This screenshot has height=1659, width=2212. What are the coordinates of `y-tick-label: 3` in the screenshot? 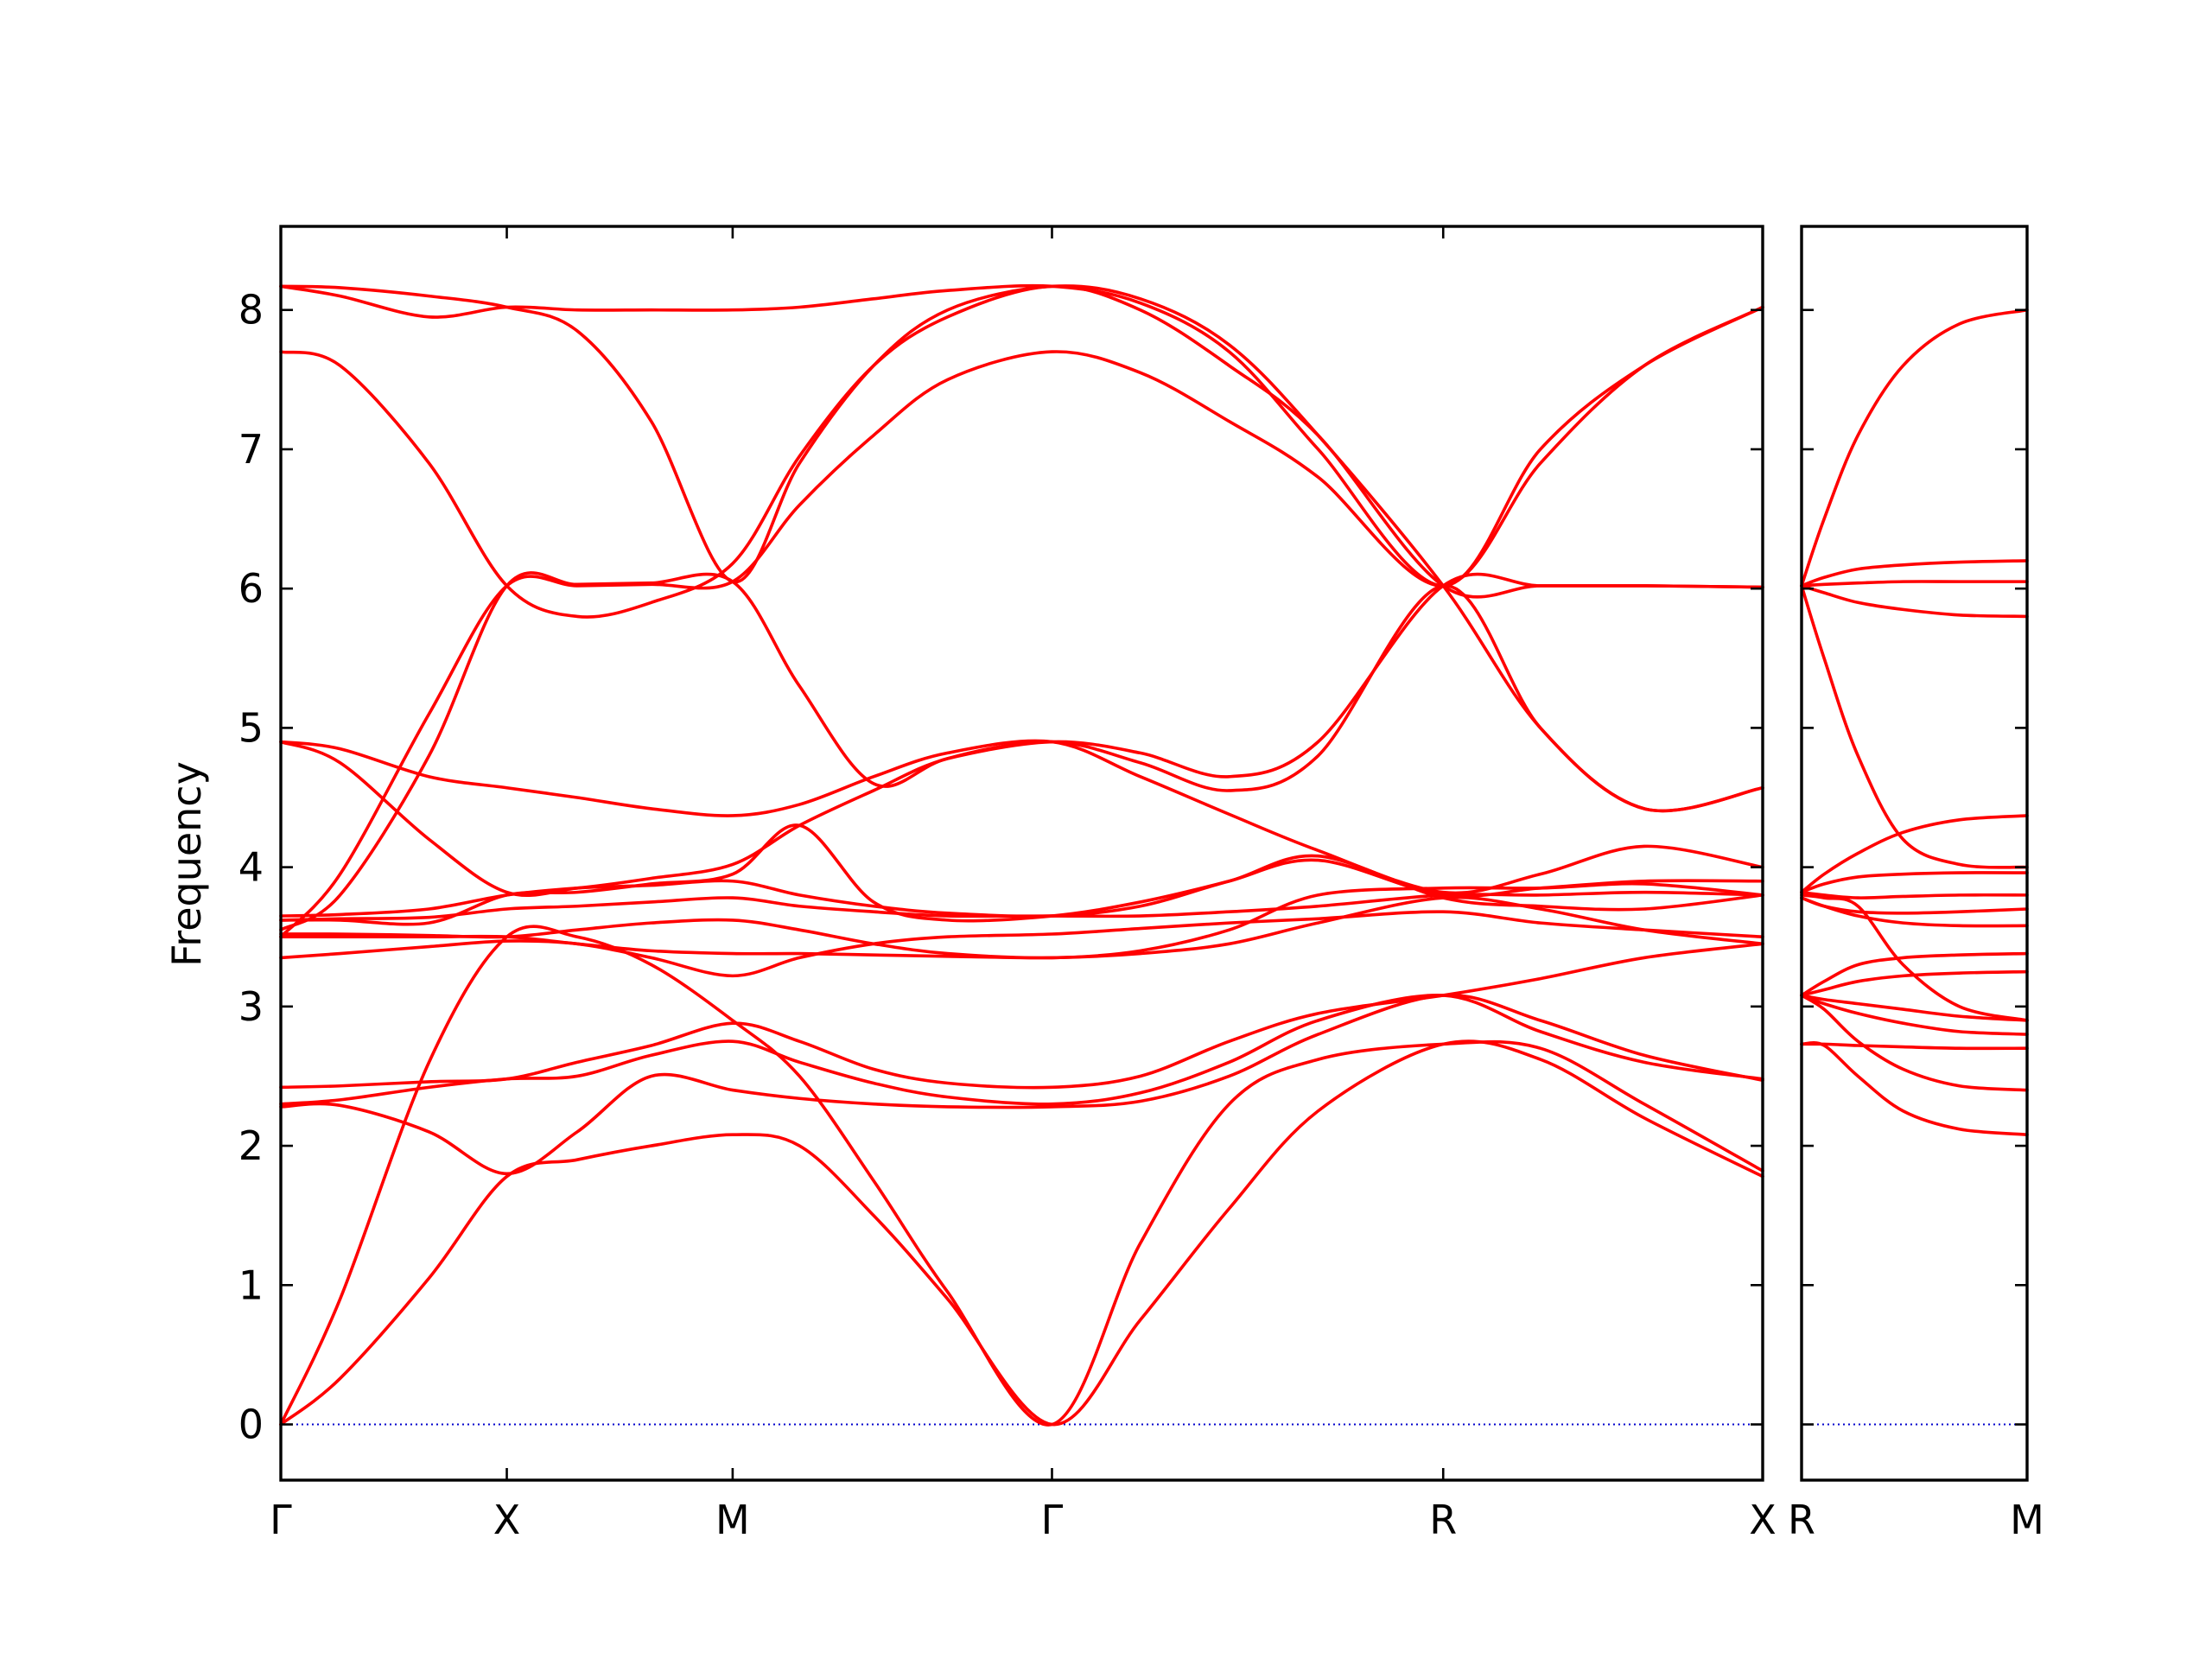 It's located at (251, 1006).